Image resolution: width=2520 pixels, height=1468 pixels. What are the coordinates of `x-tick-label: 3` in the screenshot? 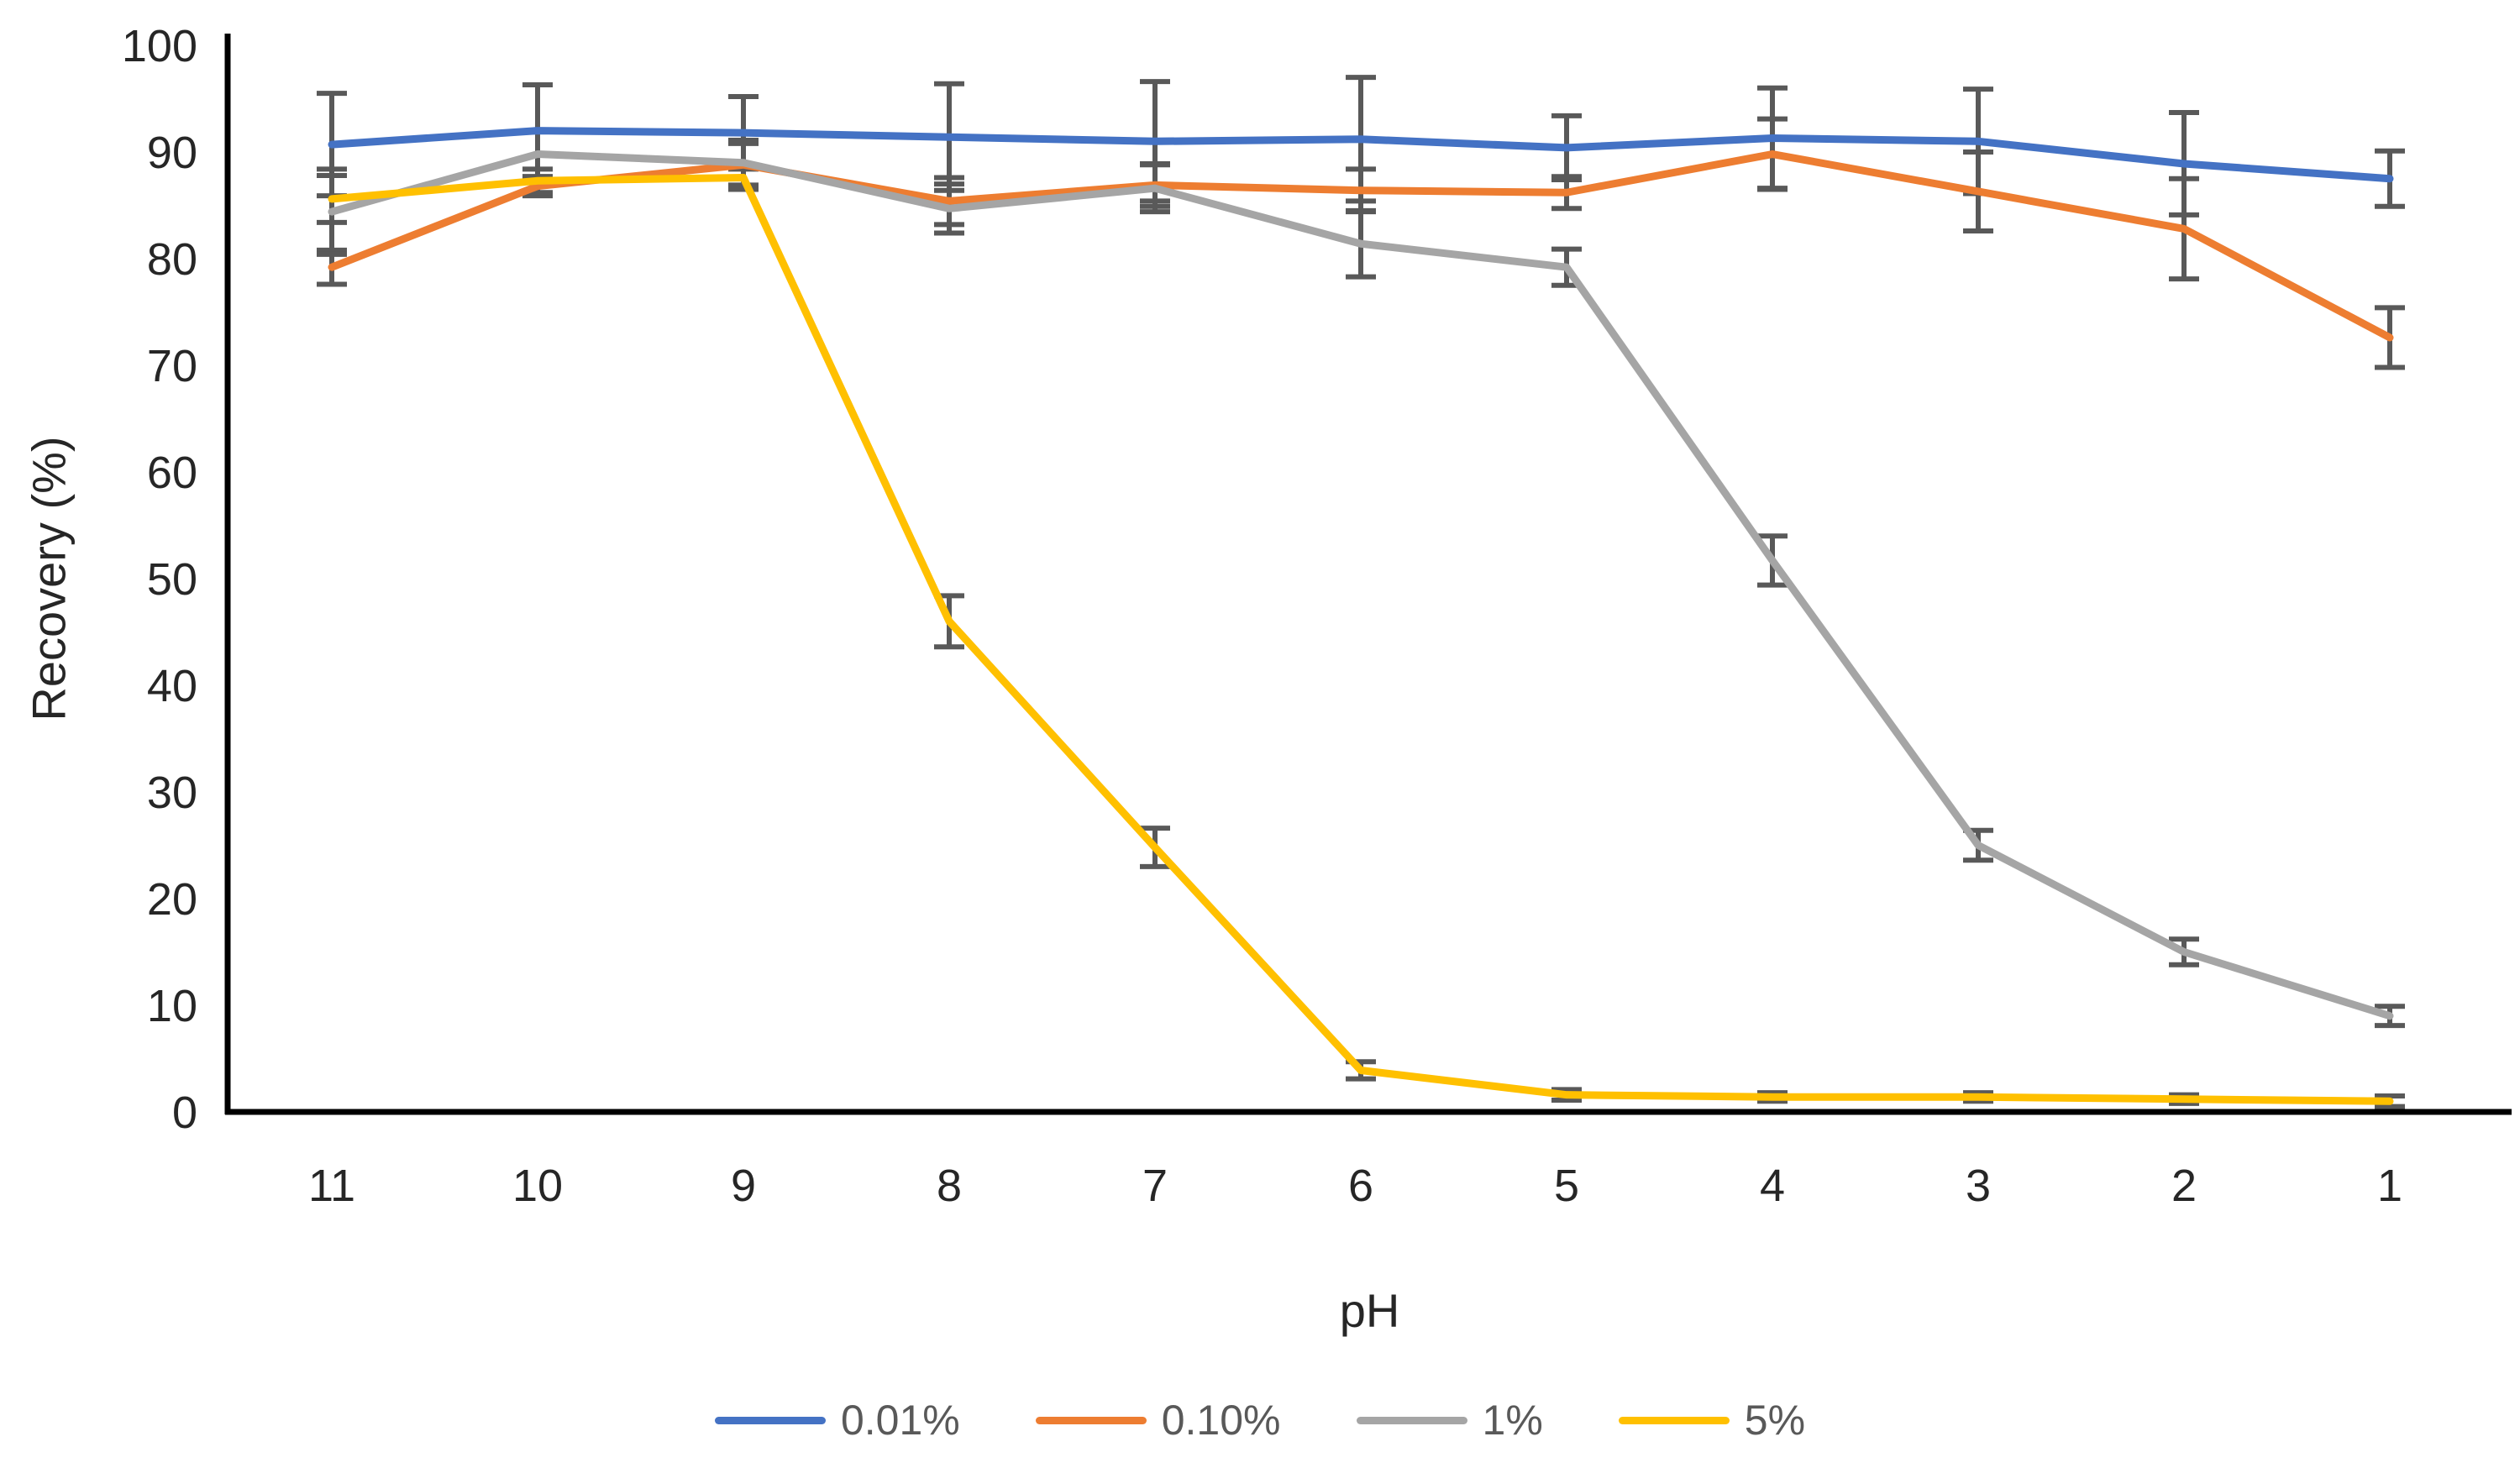 It's located at (1978, 1186).